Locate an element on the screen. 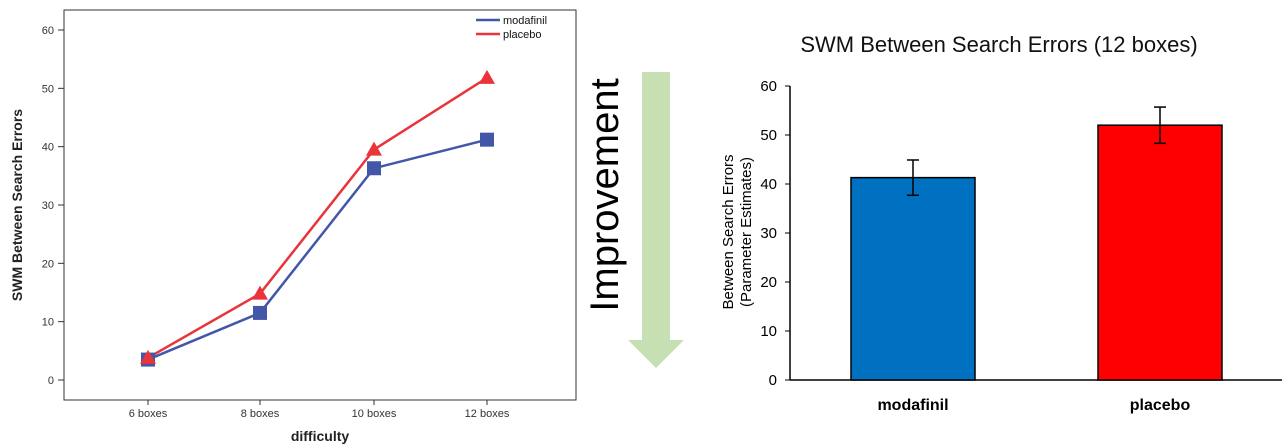 This screenshot has width=1287, height=446. series-line-modafinil is located at coordinates (317, 249).